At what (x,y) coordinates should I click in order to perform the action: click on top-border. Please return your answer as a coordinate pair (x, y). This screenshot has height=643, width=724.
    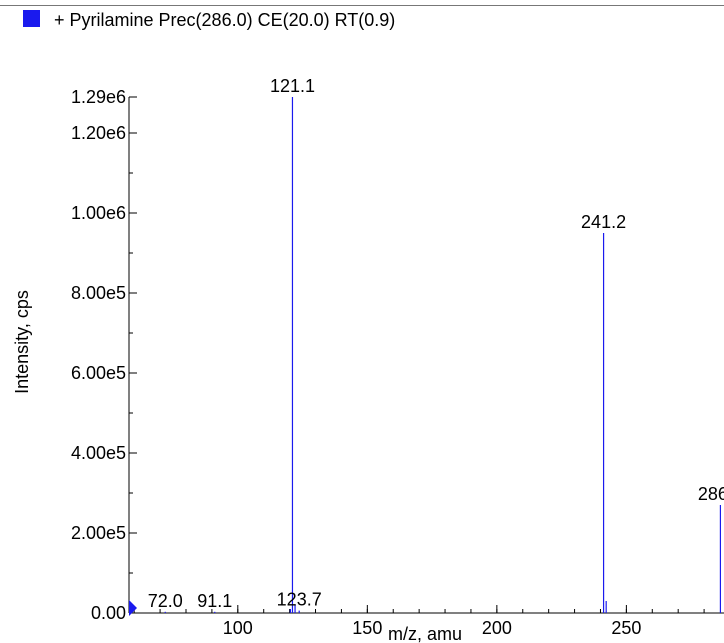
    Looking at the image, I should click on (362, 5).